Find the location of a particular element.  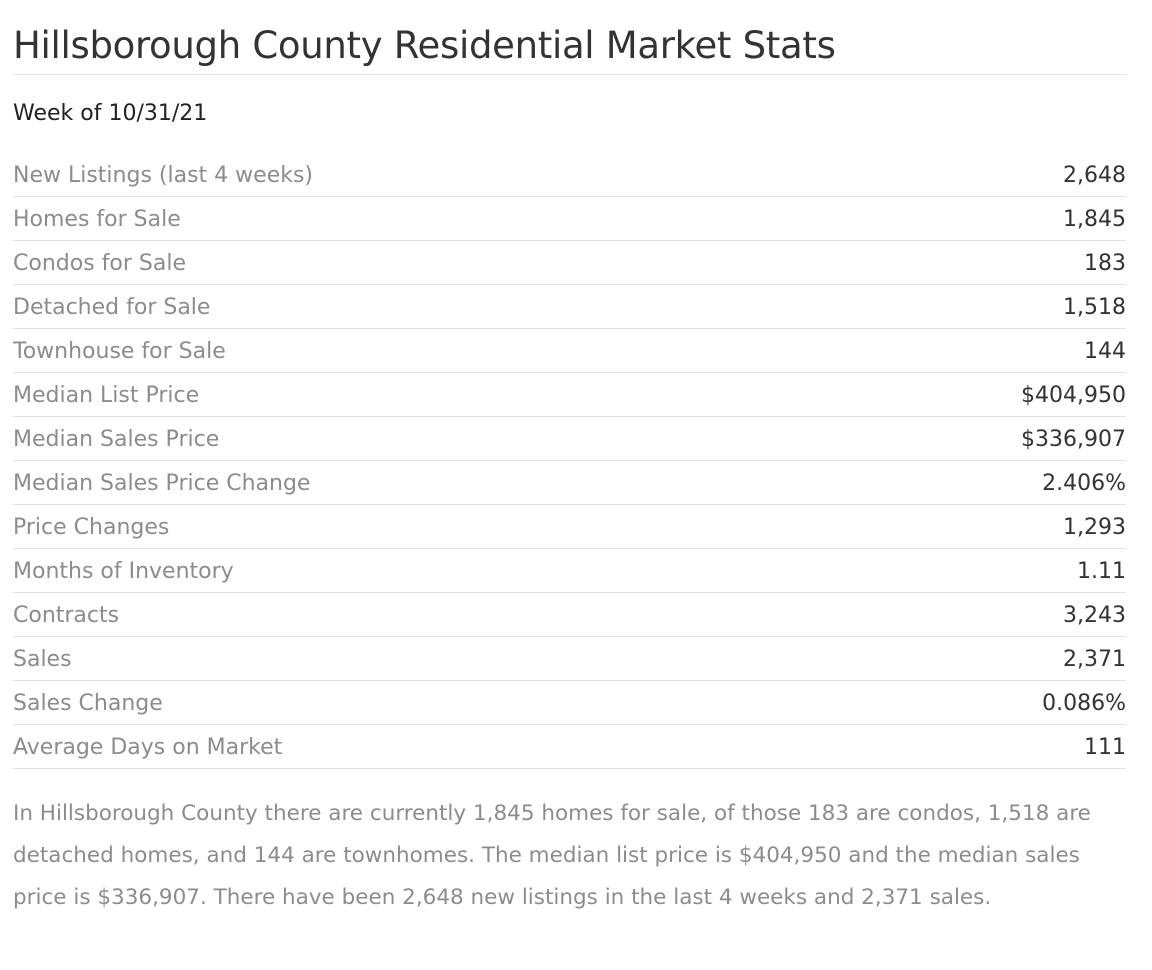

stats-row-homes-for-sale: Homes for Sale 1,845 is located at coordinates (569, 219).